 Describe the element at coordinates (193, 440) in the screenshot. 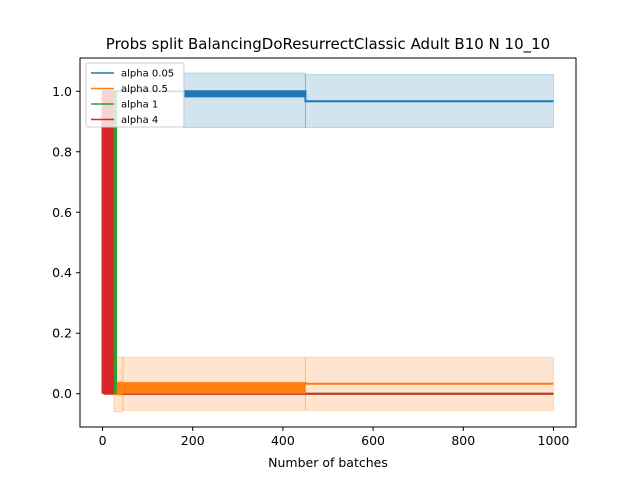

I see `x-tick-label: 200` at that location.